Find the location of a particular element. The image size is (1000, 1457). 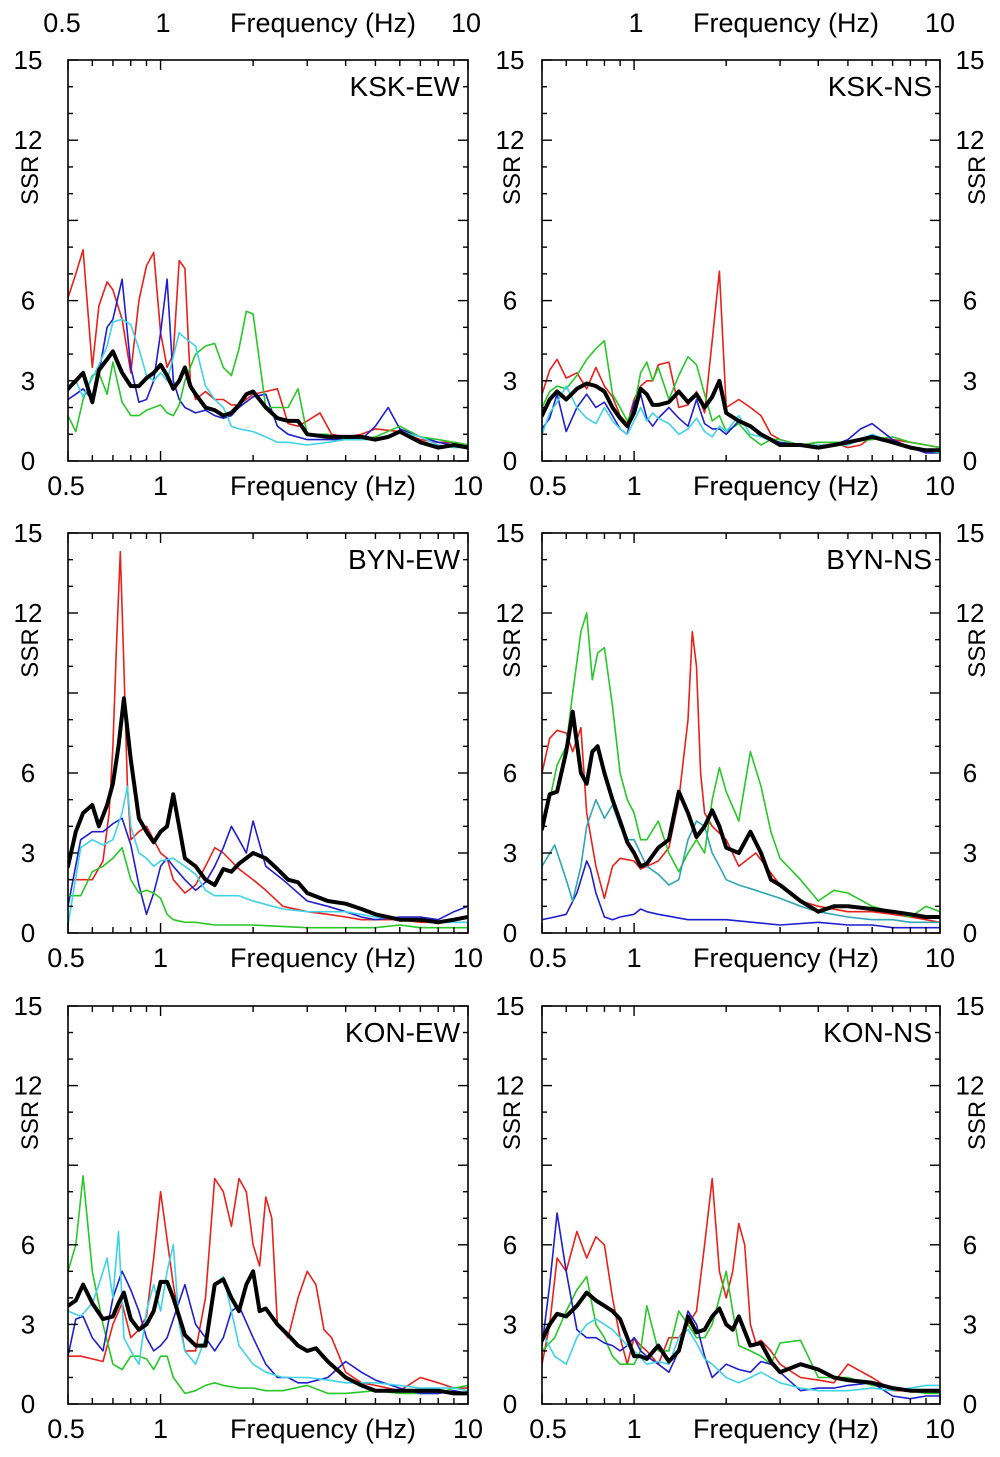

chart-panel-byn-ew: 0 3 6 12 15 SSR 0.5 1 10 Frequency (Hz) BYN-EW is located at coordinates (248, 745).